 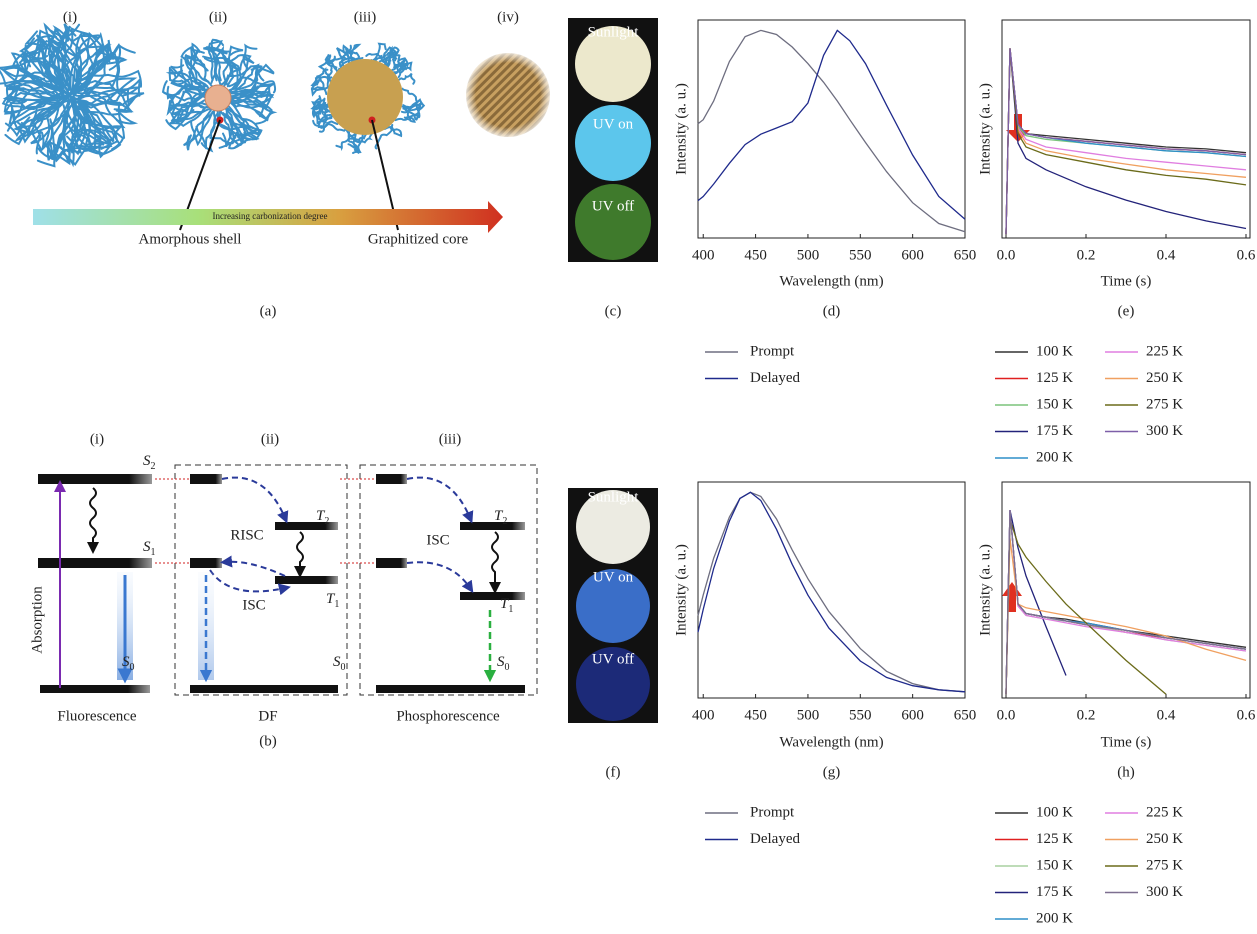 What do you see at coordinates (912, 255) in the screenshot?
I see `x-tick-label: 600` at bounding box center [912, 255].